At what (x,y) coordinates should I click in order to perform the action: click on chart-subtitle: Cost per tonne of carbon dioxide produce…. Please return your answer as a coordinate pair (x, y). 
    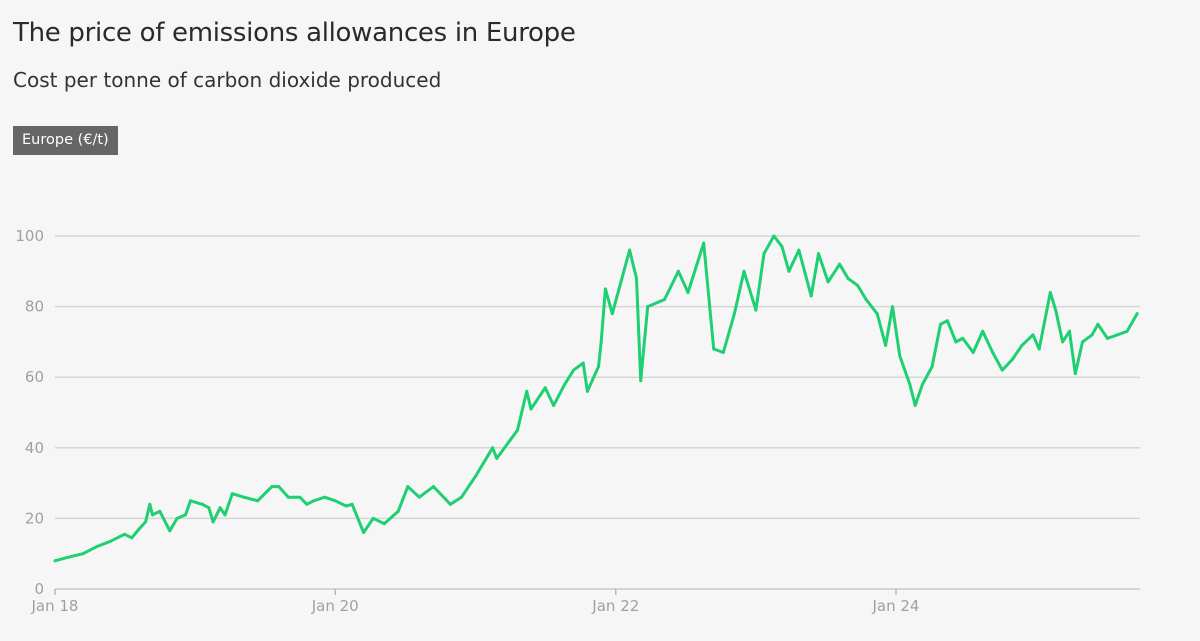
    Looking at the image, I should click on (227, 80).